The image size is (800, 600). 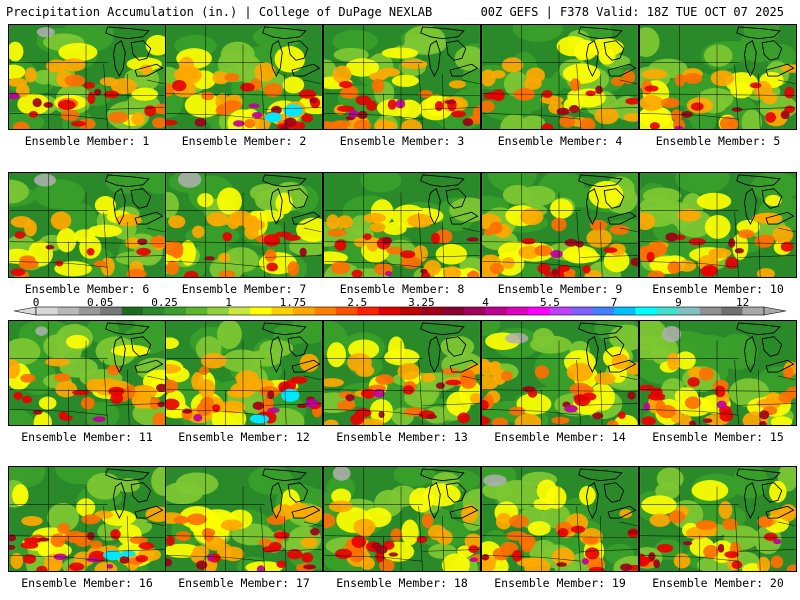 I want to click on ensemble-member-label: Ensemble Member: 8, so click(x=402, y=289).